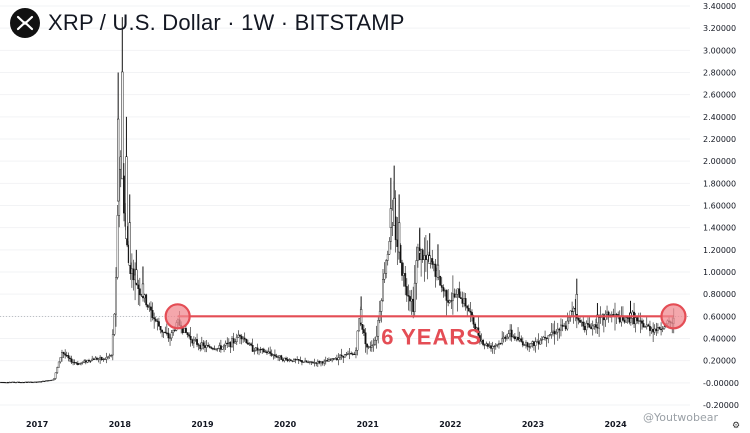 The height and width of the screenshot is (433, 750). What do you see at coordinates (37, 424) in the screenshot?
I see `x-tick-label: 2017` at bounding box center [37, 424].